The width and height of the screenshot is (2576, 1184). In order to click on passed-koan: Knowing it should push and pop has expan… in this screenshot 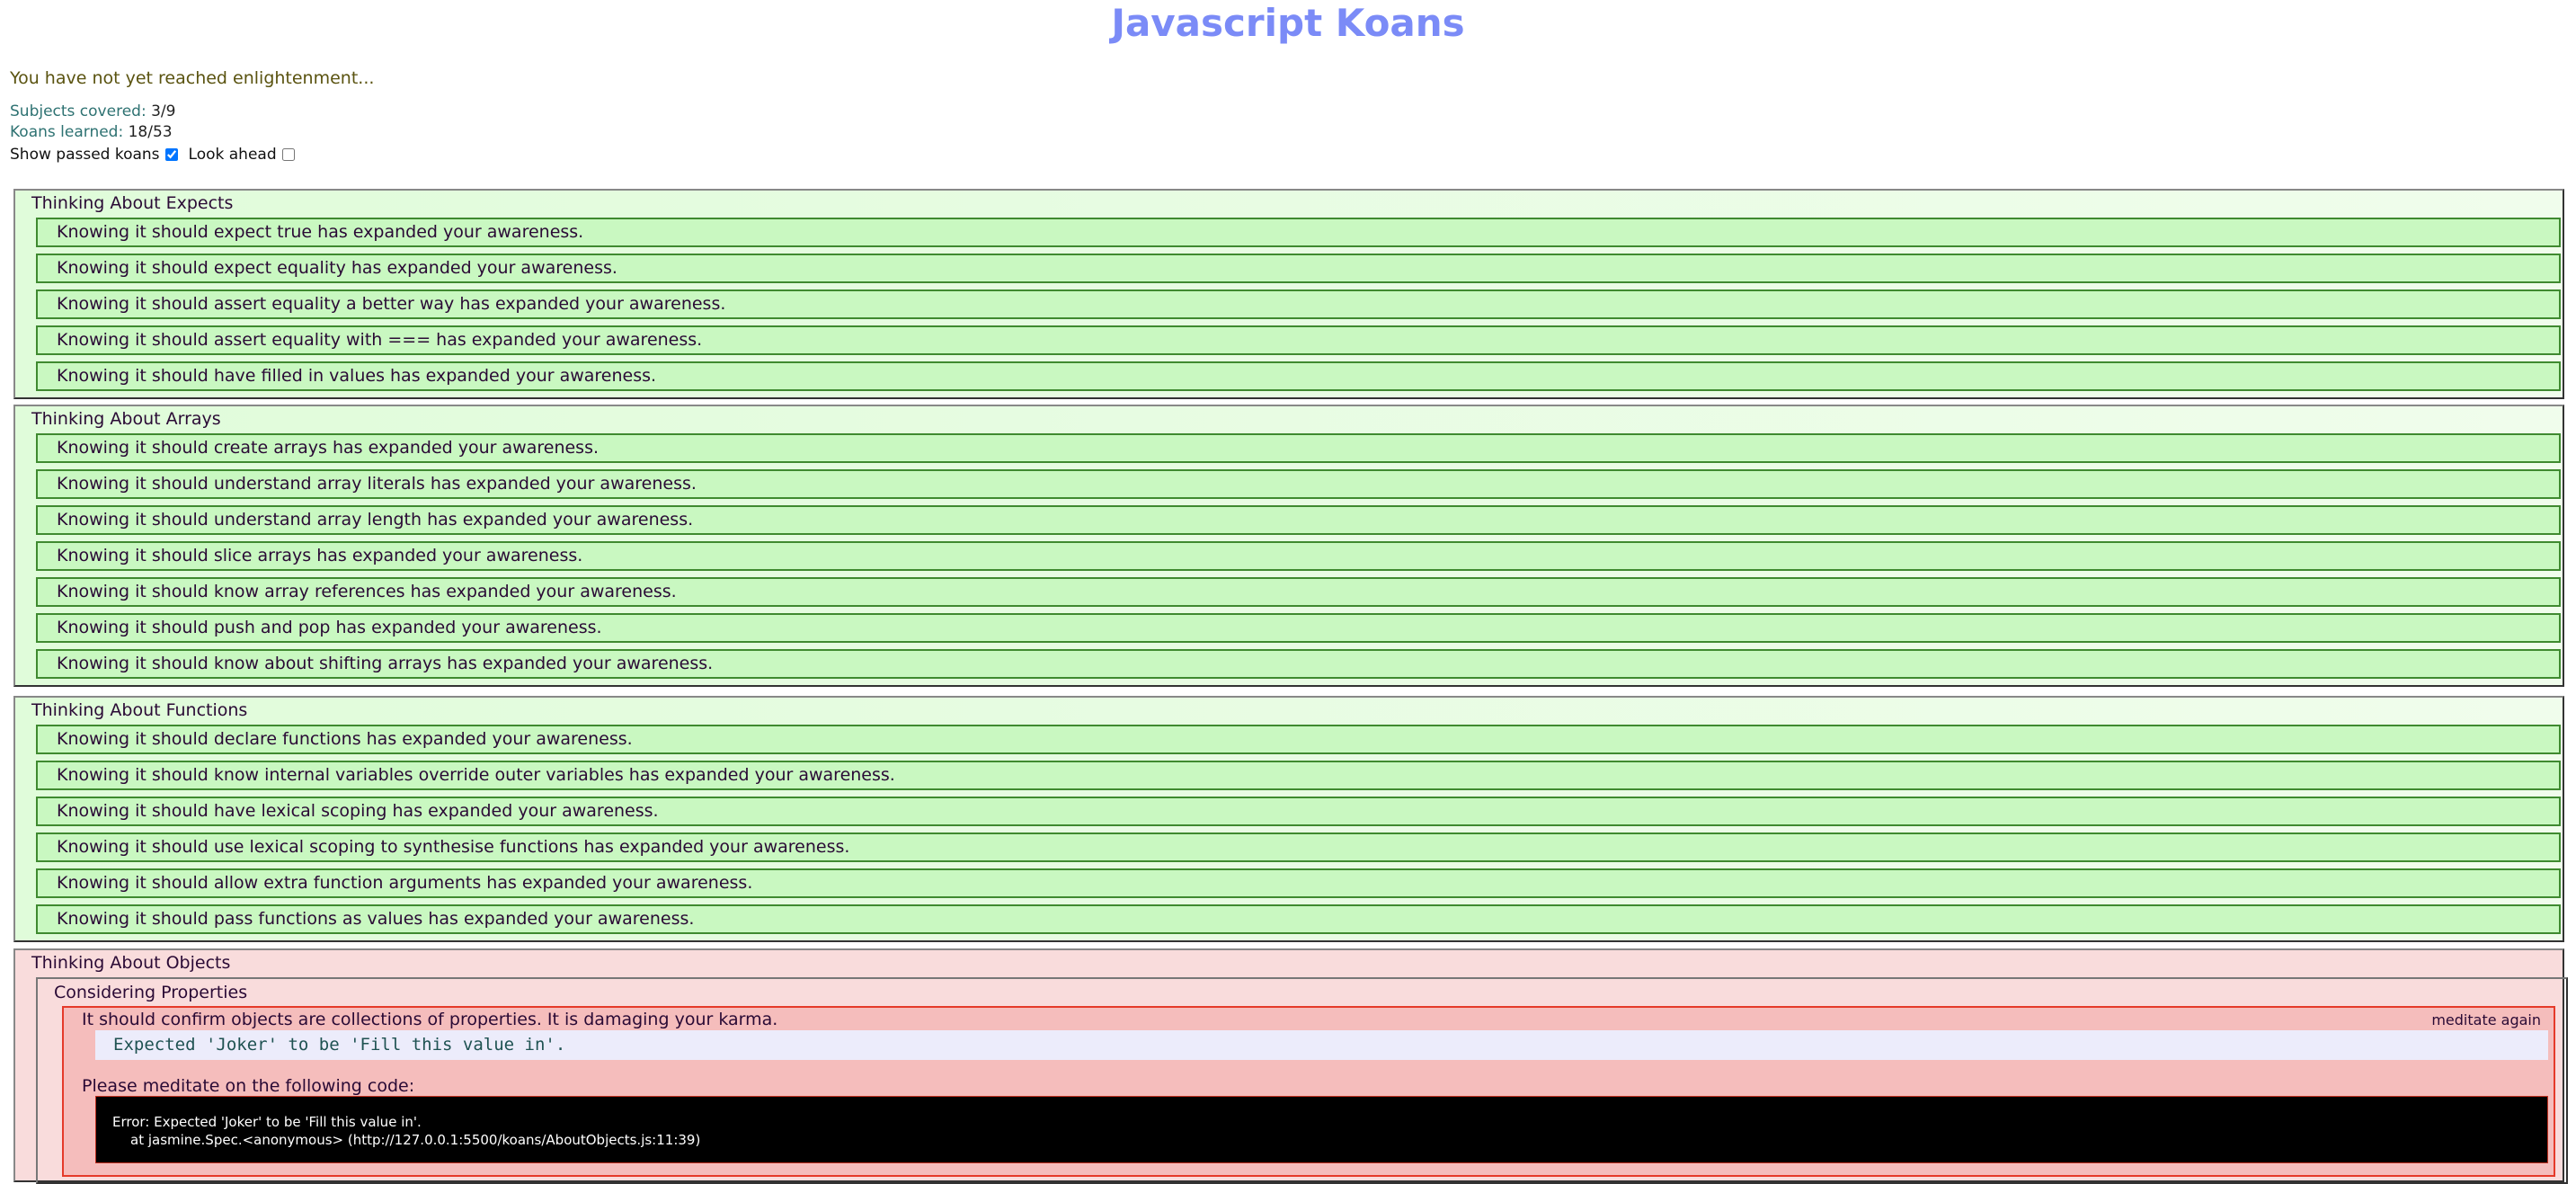, I will do `click(1298, 628)`.